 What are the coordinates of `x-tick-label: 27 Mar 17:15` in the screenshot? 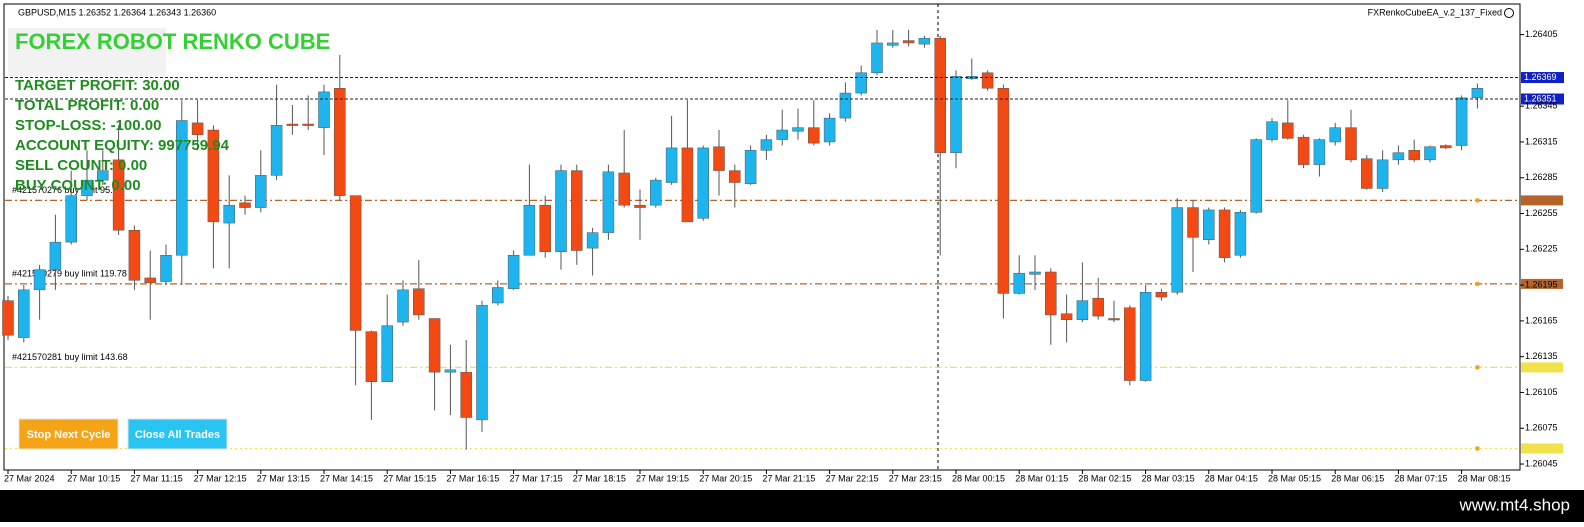 It's located at (536, 478).